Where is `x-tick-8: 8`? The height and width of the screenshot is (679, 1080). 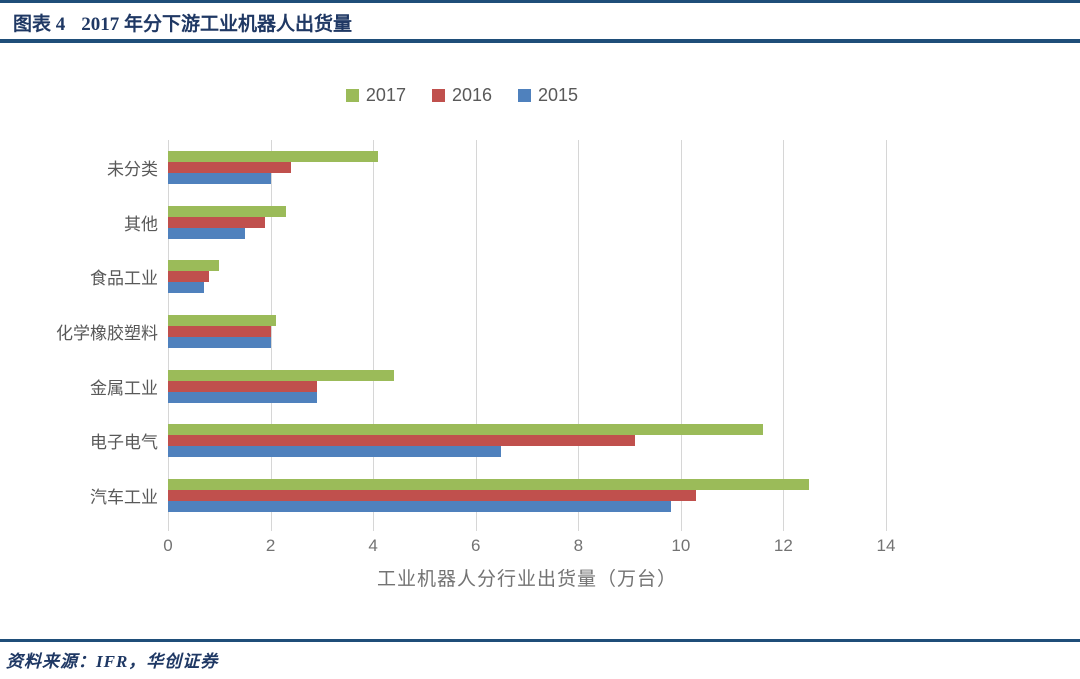 x-tick-8: 8 is located at coordinates (578, 545).